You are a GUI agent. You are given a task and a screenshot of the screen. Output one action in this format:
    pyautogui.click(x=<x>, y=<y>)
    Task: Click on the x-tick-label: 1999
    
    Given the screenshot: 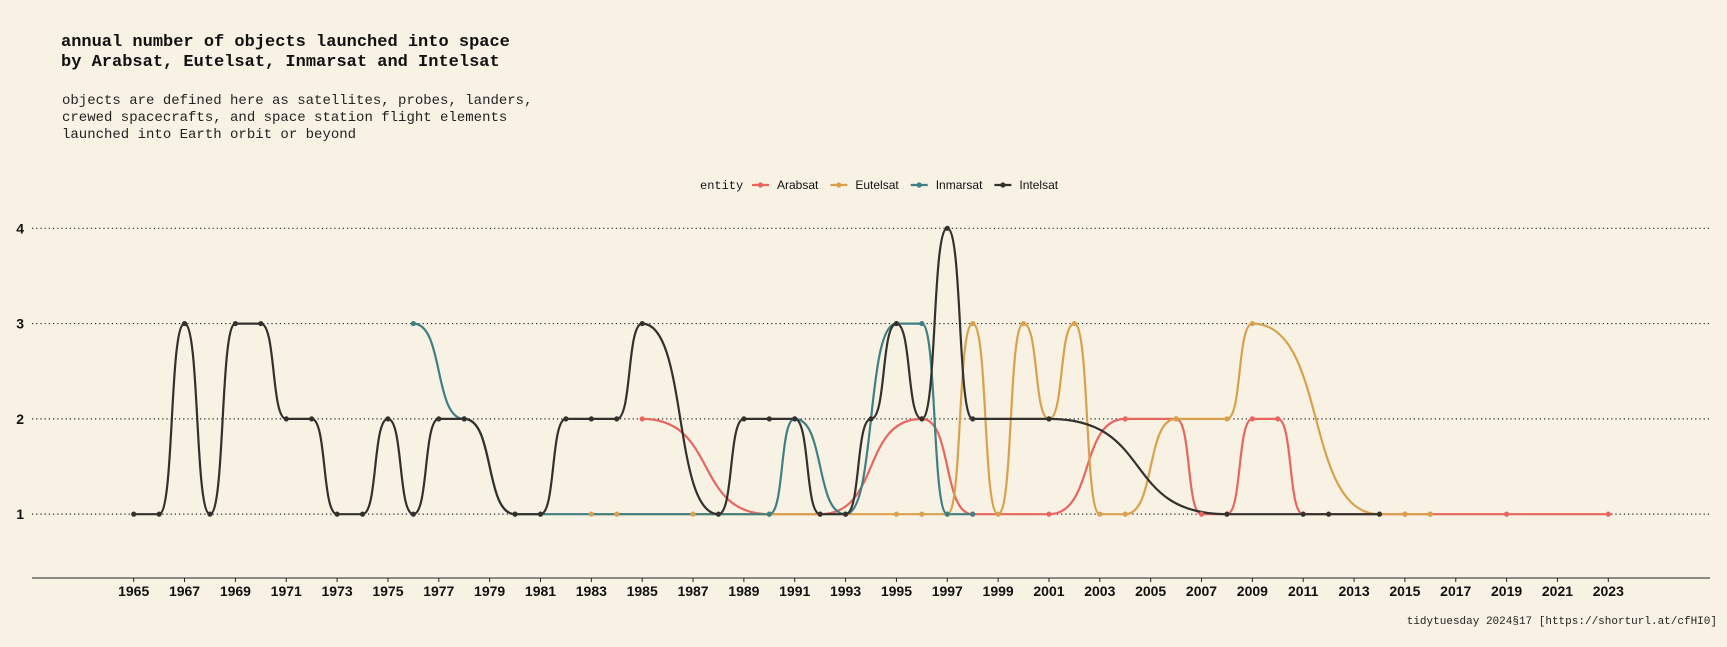 What is the action you would take?
    pyautogui.click(x=998, y=591)
    